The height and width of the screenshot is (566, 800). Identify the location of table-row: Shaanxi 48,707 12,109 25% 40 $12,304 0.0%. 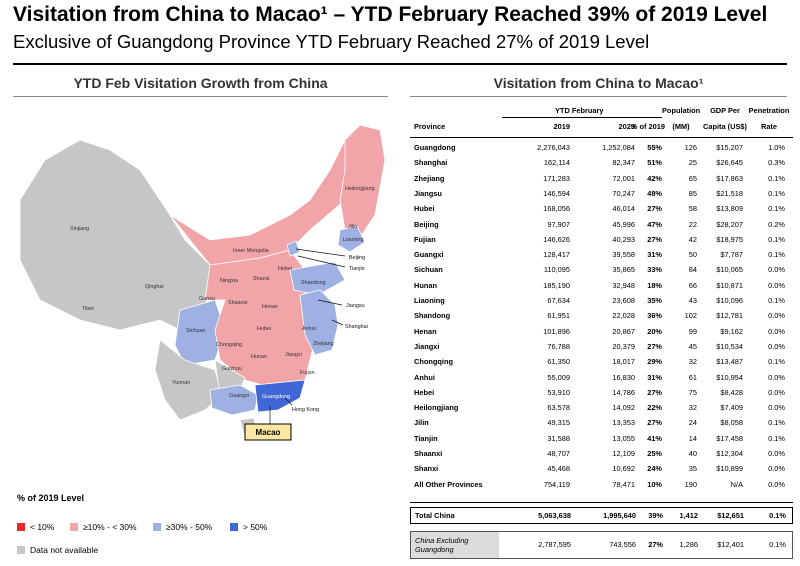
(604, 453).